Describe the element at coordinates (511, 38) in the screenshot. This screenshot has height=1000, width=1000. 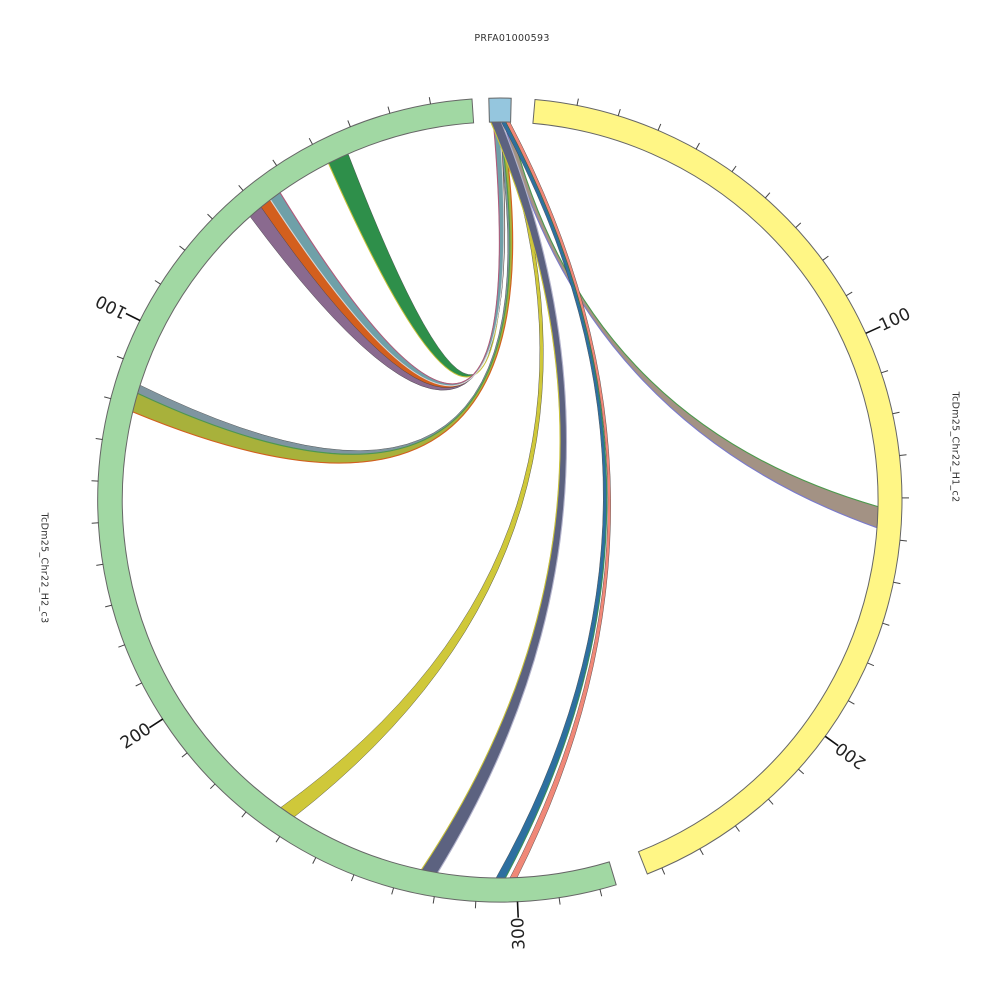
I see `segment-label-prfa: PRFA01000593` at that location.